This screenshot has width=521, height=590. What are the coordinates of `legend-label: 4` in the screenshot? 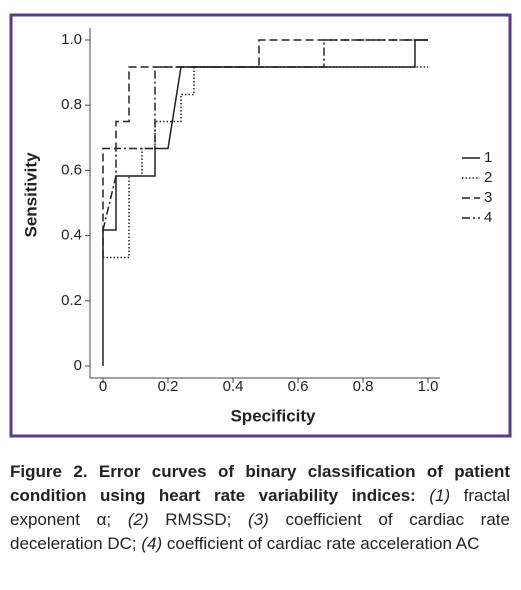 It's located at (488, 217).